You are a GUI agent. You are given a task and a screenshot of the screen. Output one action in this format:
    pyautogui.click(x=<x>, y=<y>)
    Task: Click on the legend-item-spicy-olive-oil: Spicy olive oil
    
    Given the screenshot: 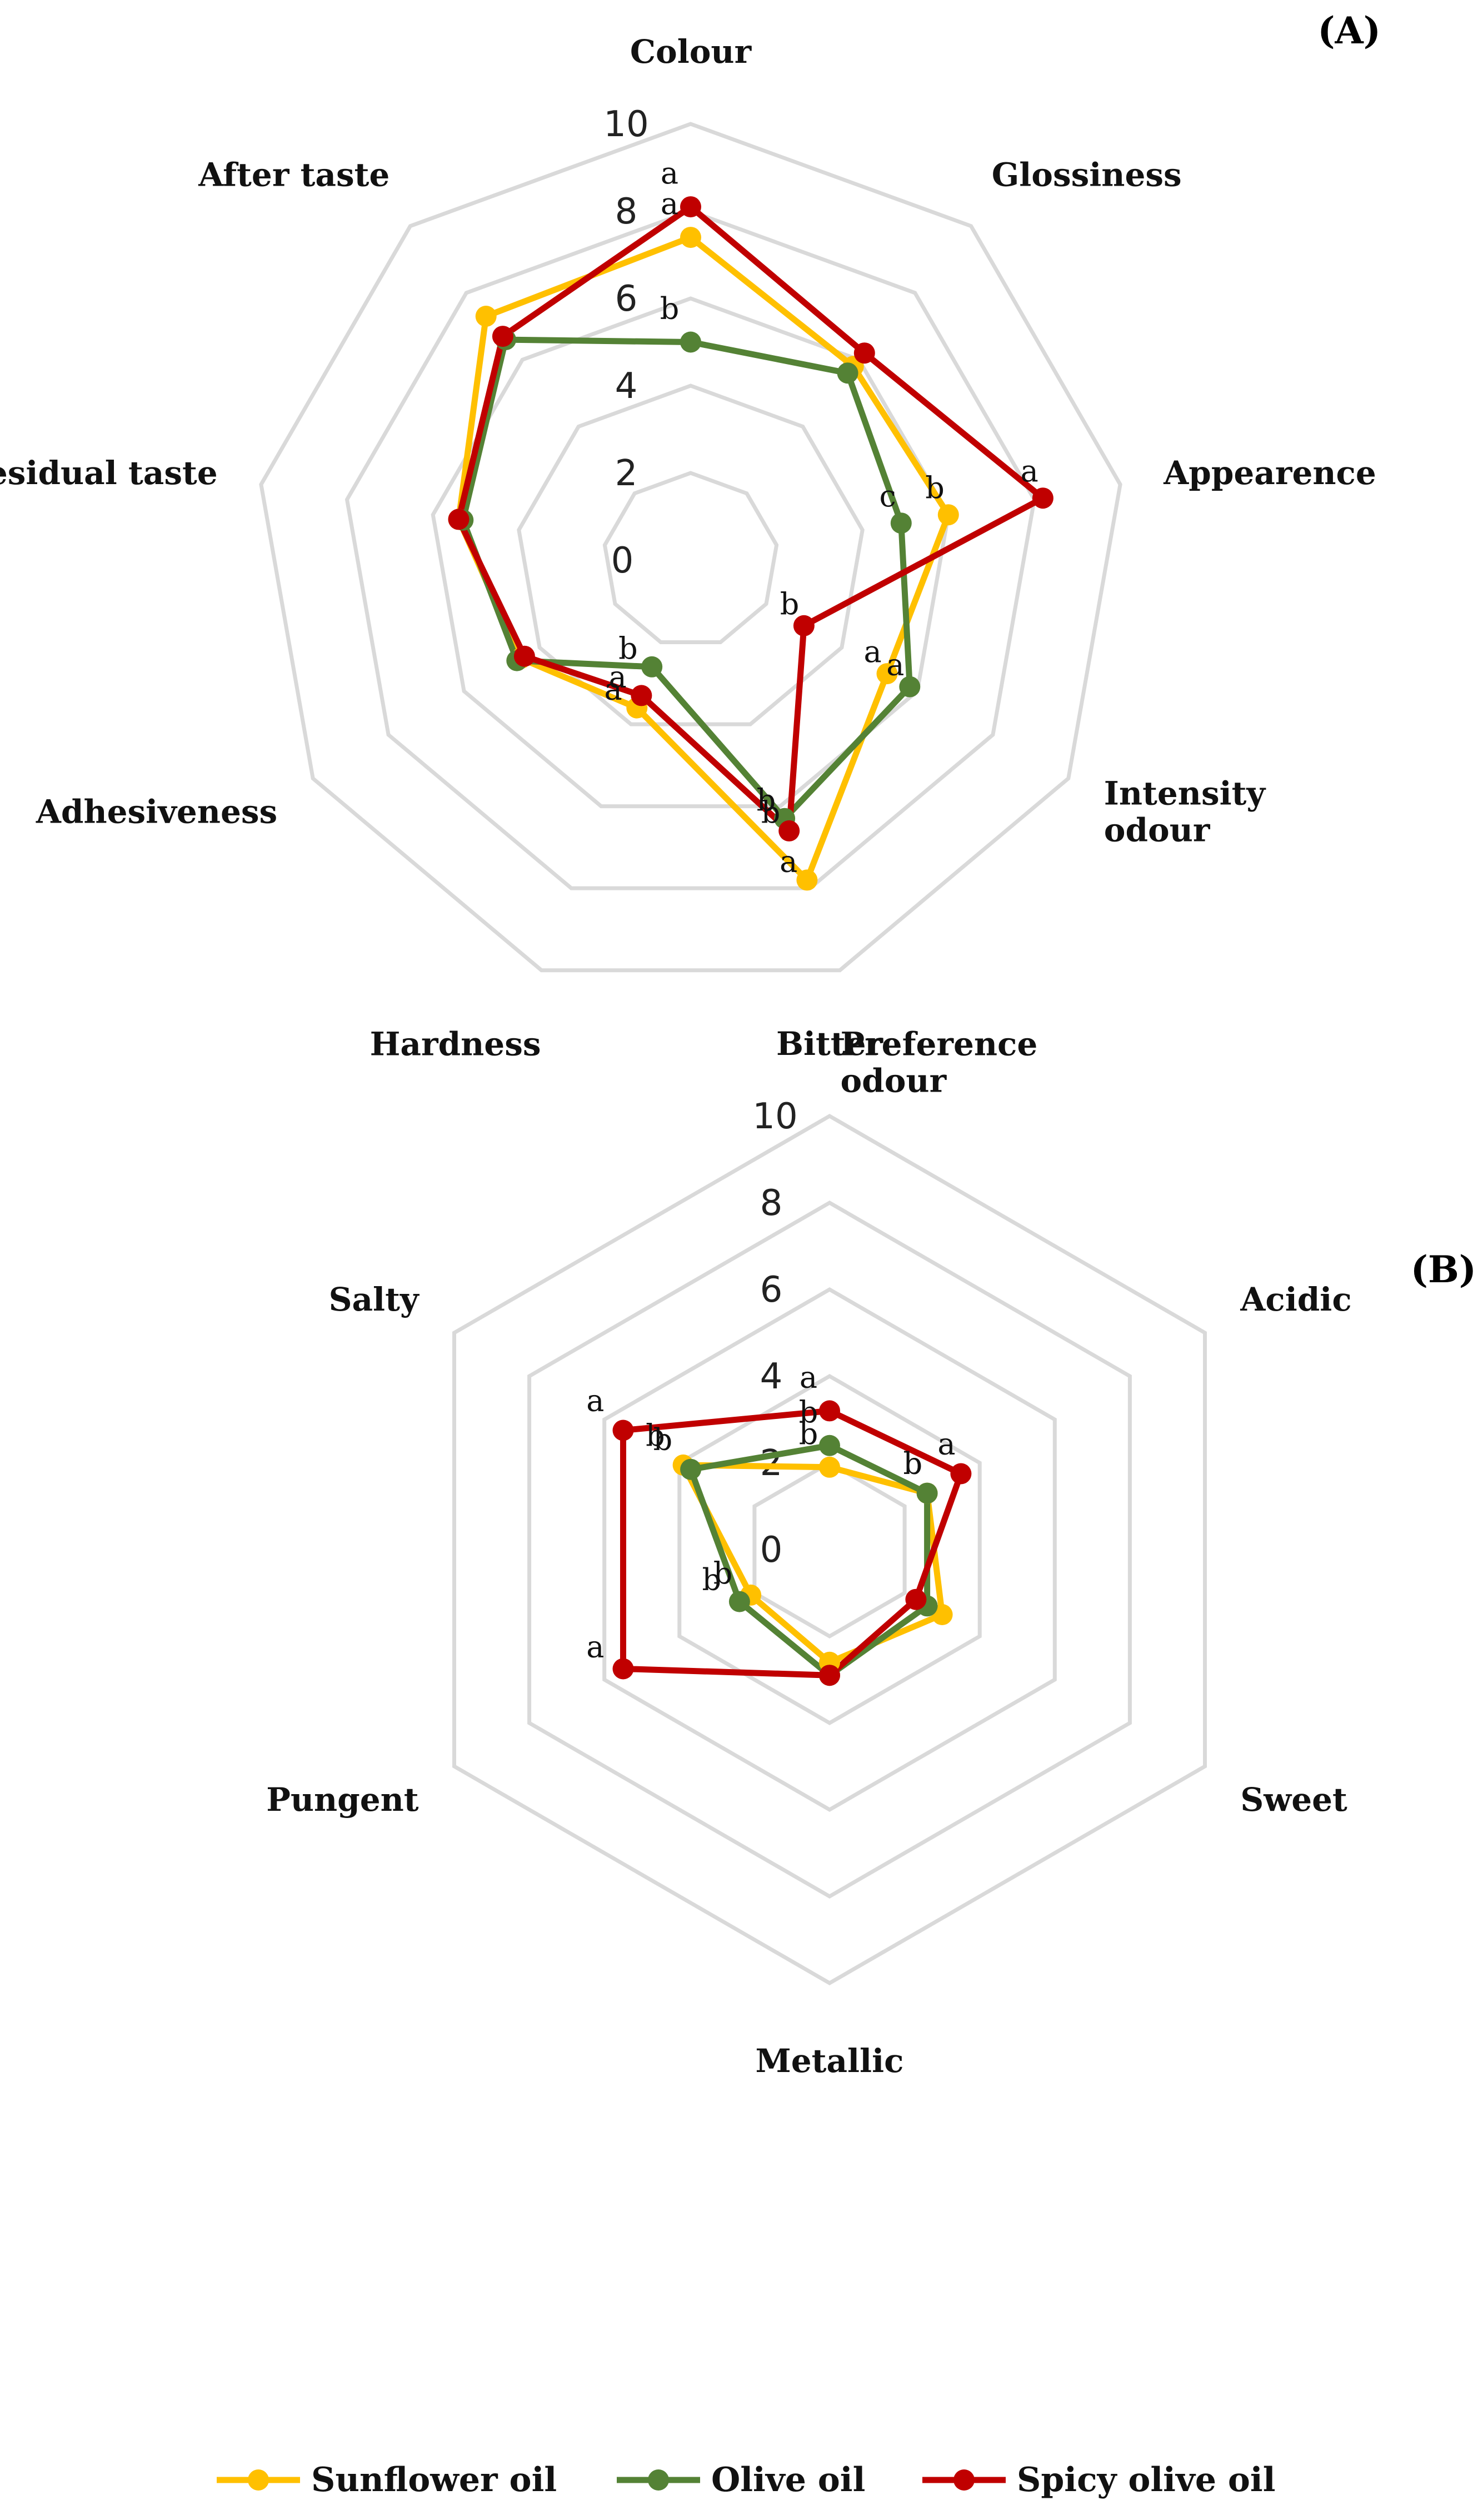 What is the action you would take?
    pyautogui.click(x=1099, y=2480)
    